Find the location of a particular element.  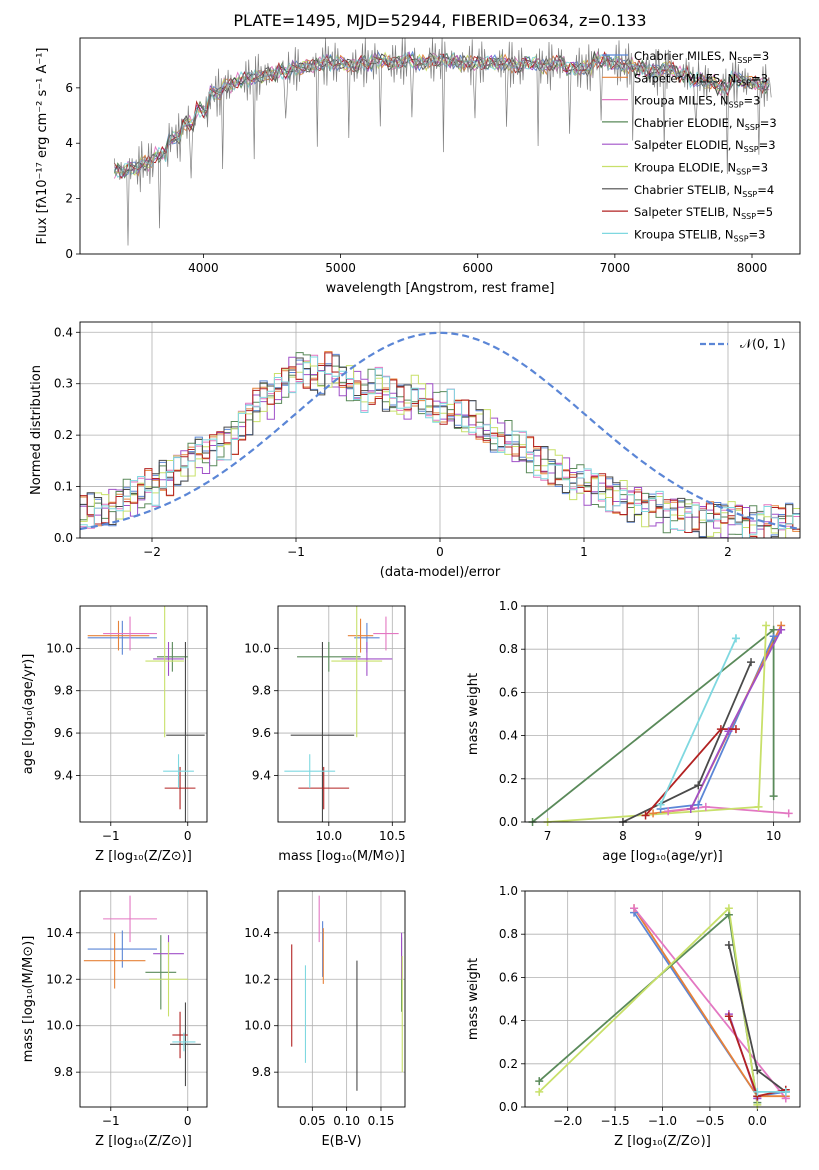

x-tick-label: 5000 is located at coordinates (340, 268).